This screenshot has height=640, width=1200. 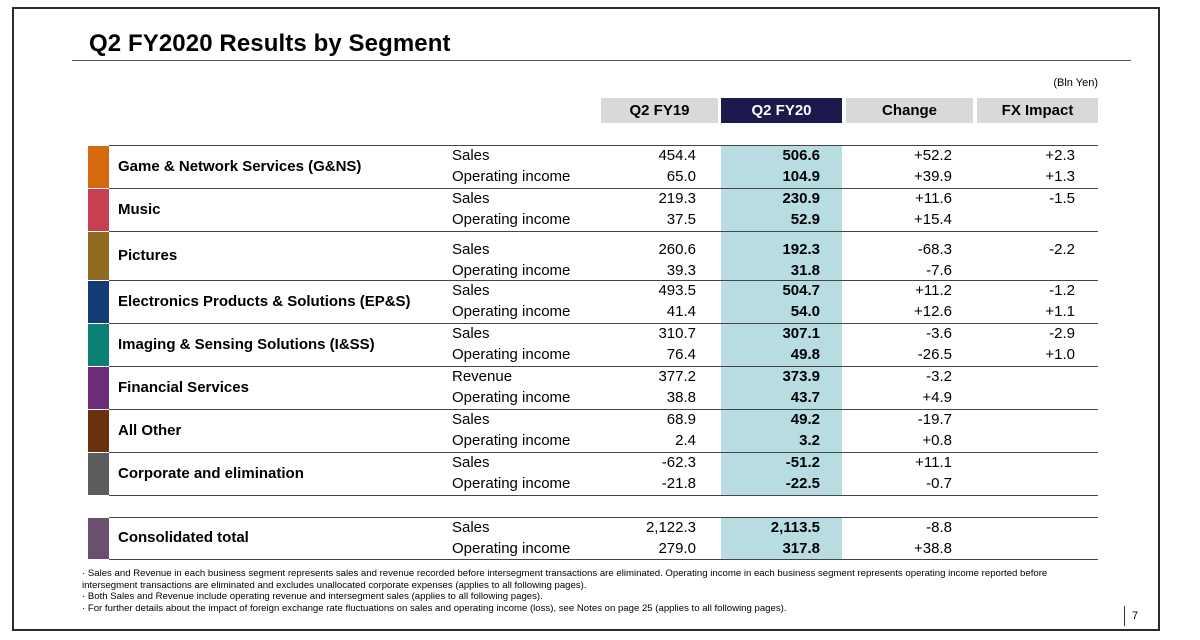 What do you see at coordinates (264, 301) in the screenshot?
I see `segment-name: Electronics Products & Solutions (EP&S)` at bounding box center [264, 301].